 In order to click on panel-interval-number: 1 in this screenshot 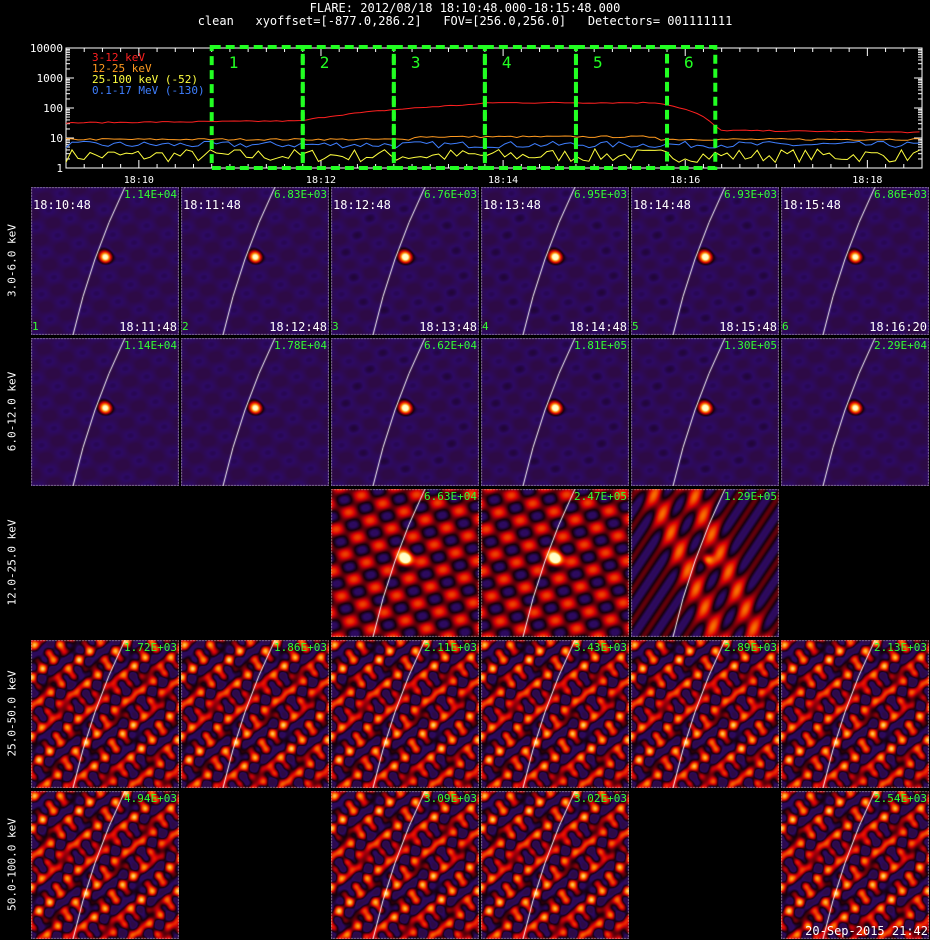, I will do `click(35, 326)`.